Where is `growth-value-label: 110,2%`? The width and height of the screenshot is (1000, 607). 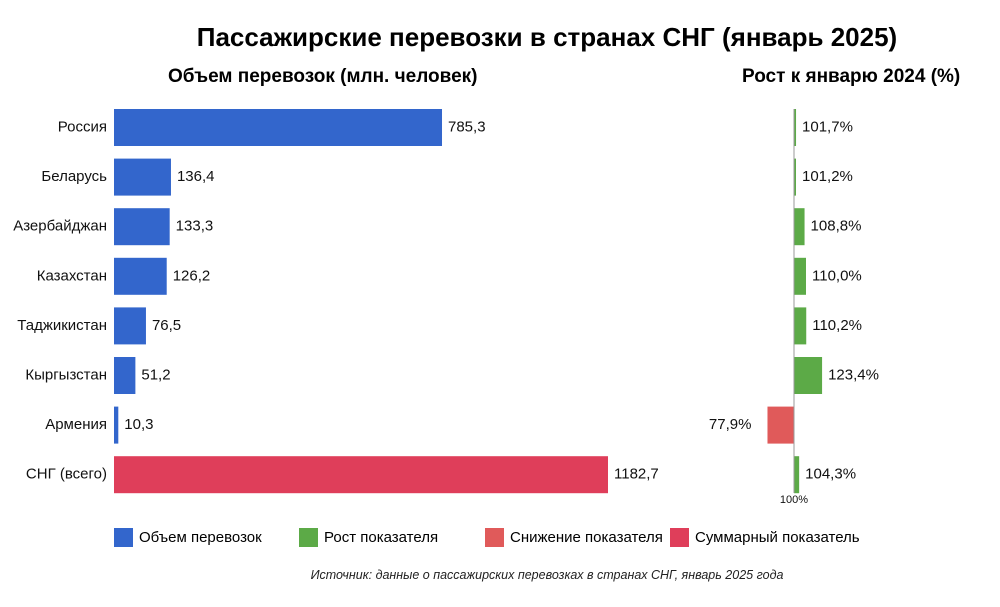
growth-value-label: 110,2% is located at coordinates (837, 325).